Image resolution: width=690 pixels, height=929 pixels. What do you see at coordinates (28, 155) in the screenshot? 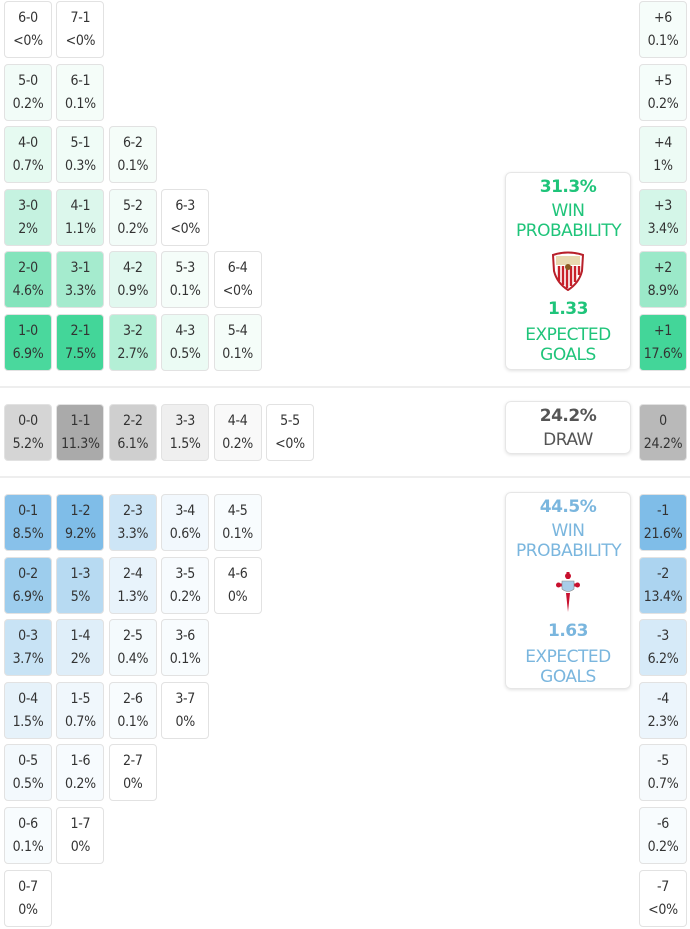
I see `scoreline-cell: 4-0 0.7%` at bounding box center [28, 155].